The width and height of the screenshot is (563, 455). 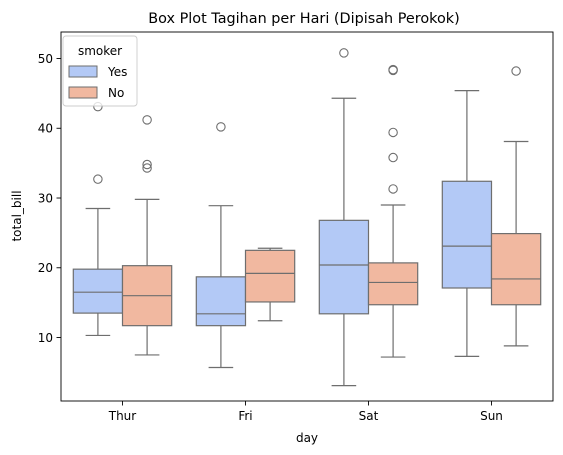 What do you see at coordinates (307, 438) in the screenshot?
I see `x-axis-label: day` at bounding box center [307, 438].